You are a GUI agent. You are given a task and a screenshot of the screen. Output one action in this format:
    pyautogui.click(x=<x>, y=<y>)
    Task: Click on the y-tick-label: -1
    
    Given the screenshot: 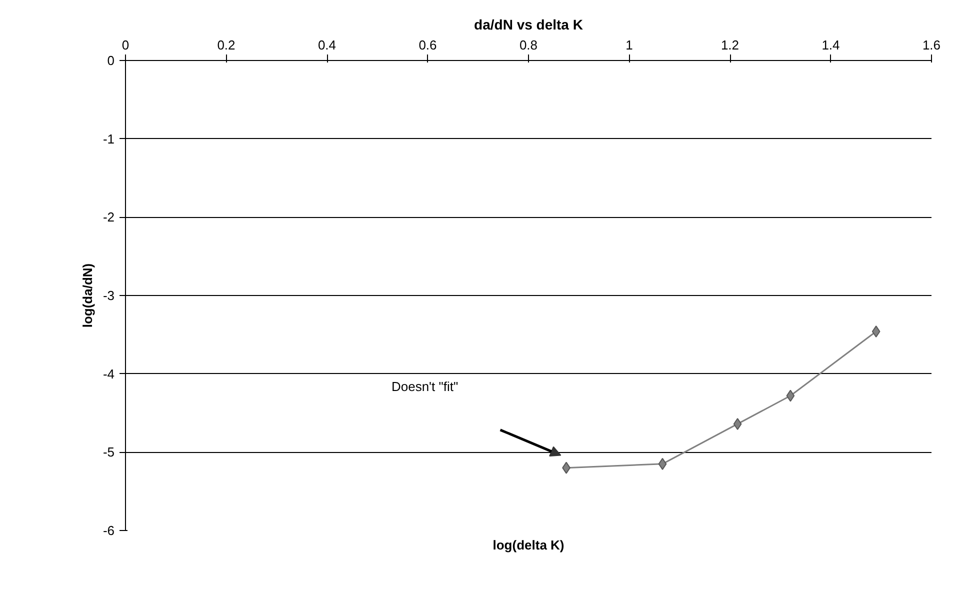 What is the action you would take?
    pyautogui.click(x=108, y=138)
    